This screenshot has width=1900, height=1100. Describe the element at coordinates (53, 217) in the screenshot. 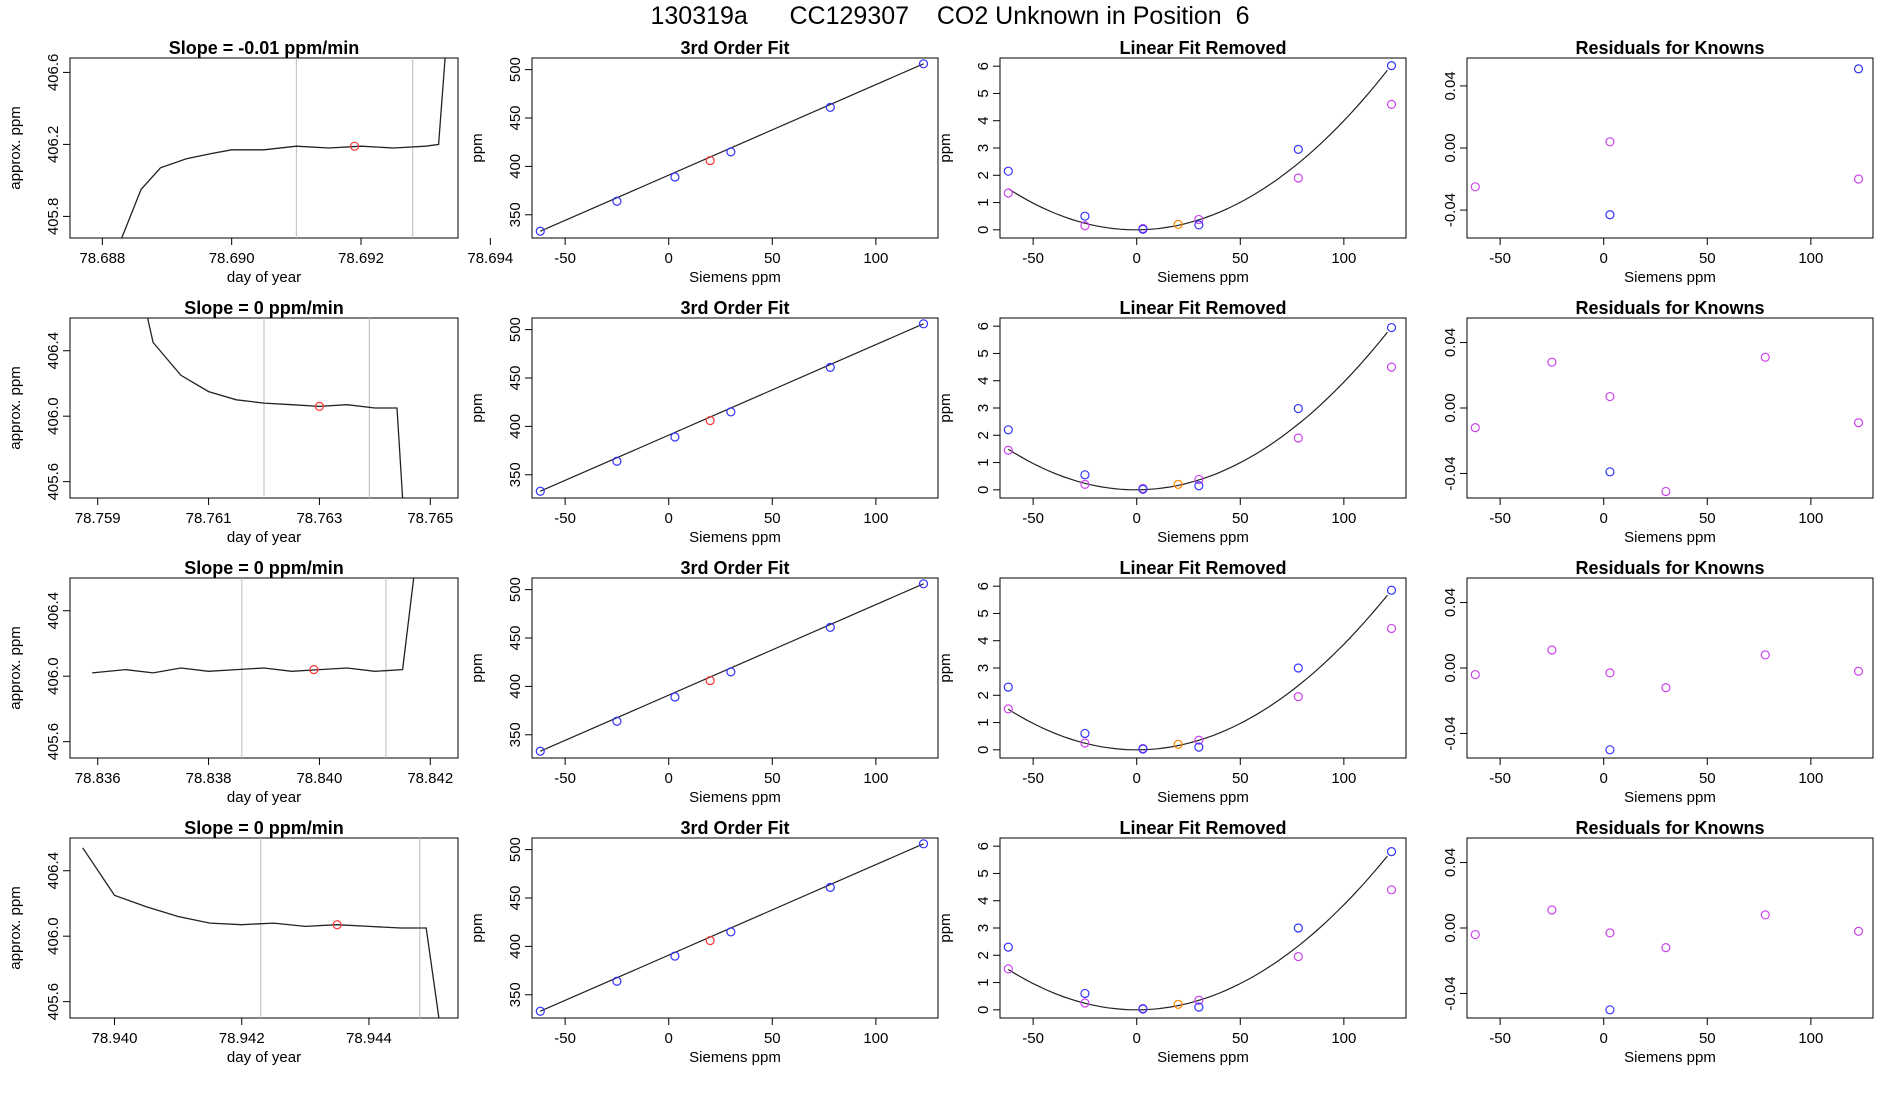

I see `y-tick-label: 405.8` at that location.